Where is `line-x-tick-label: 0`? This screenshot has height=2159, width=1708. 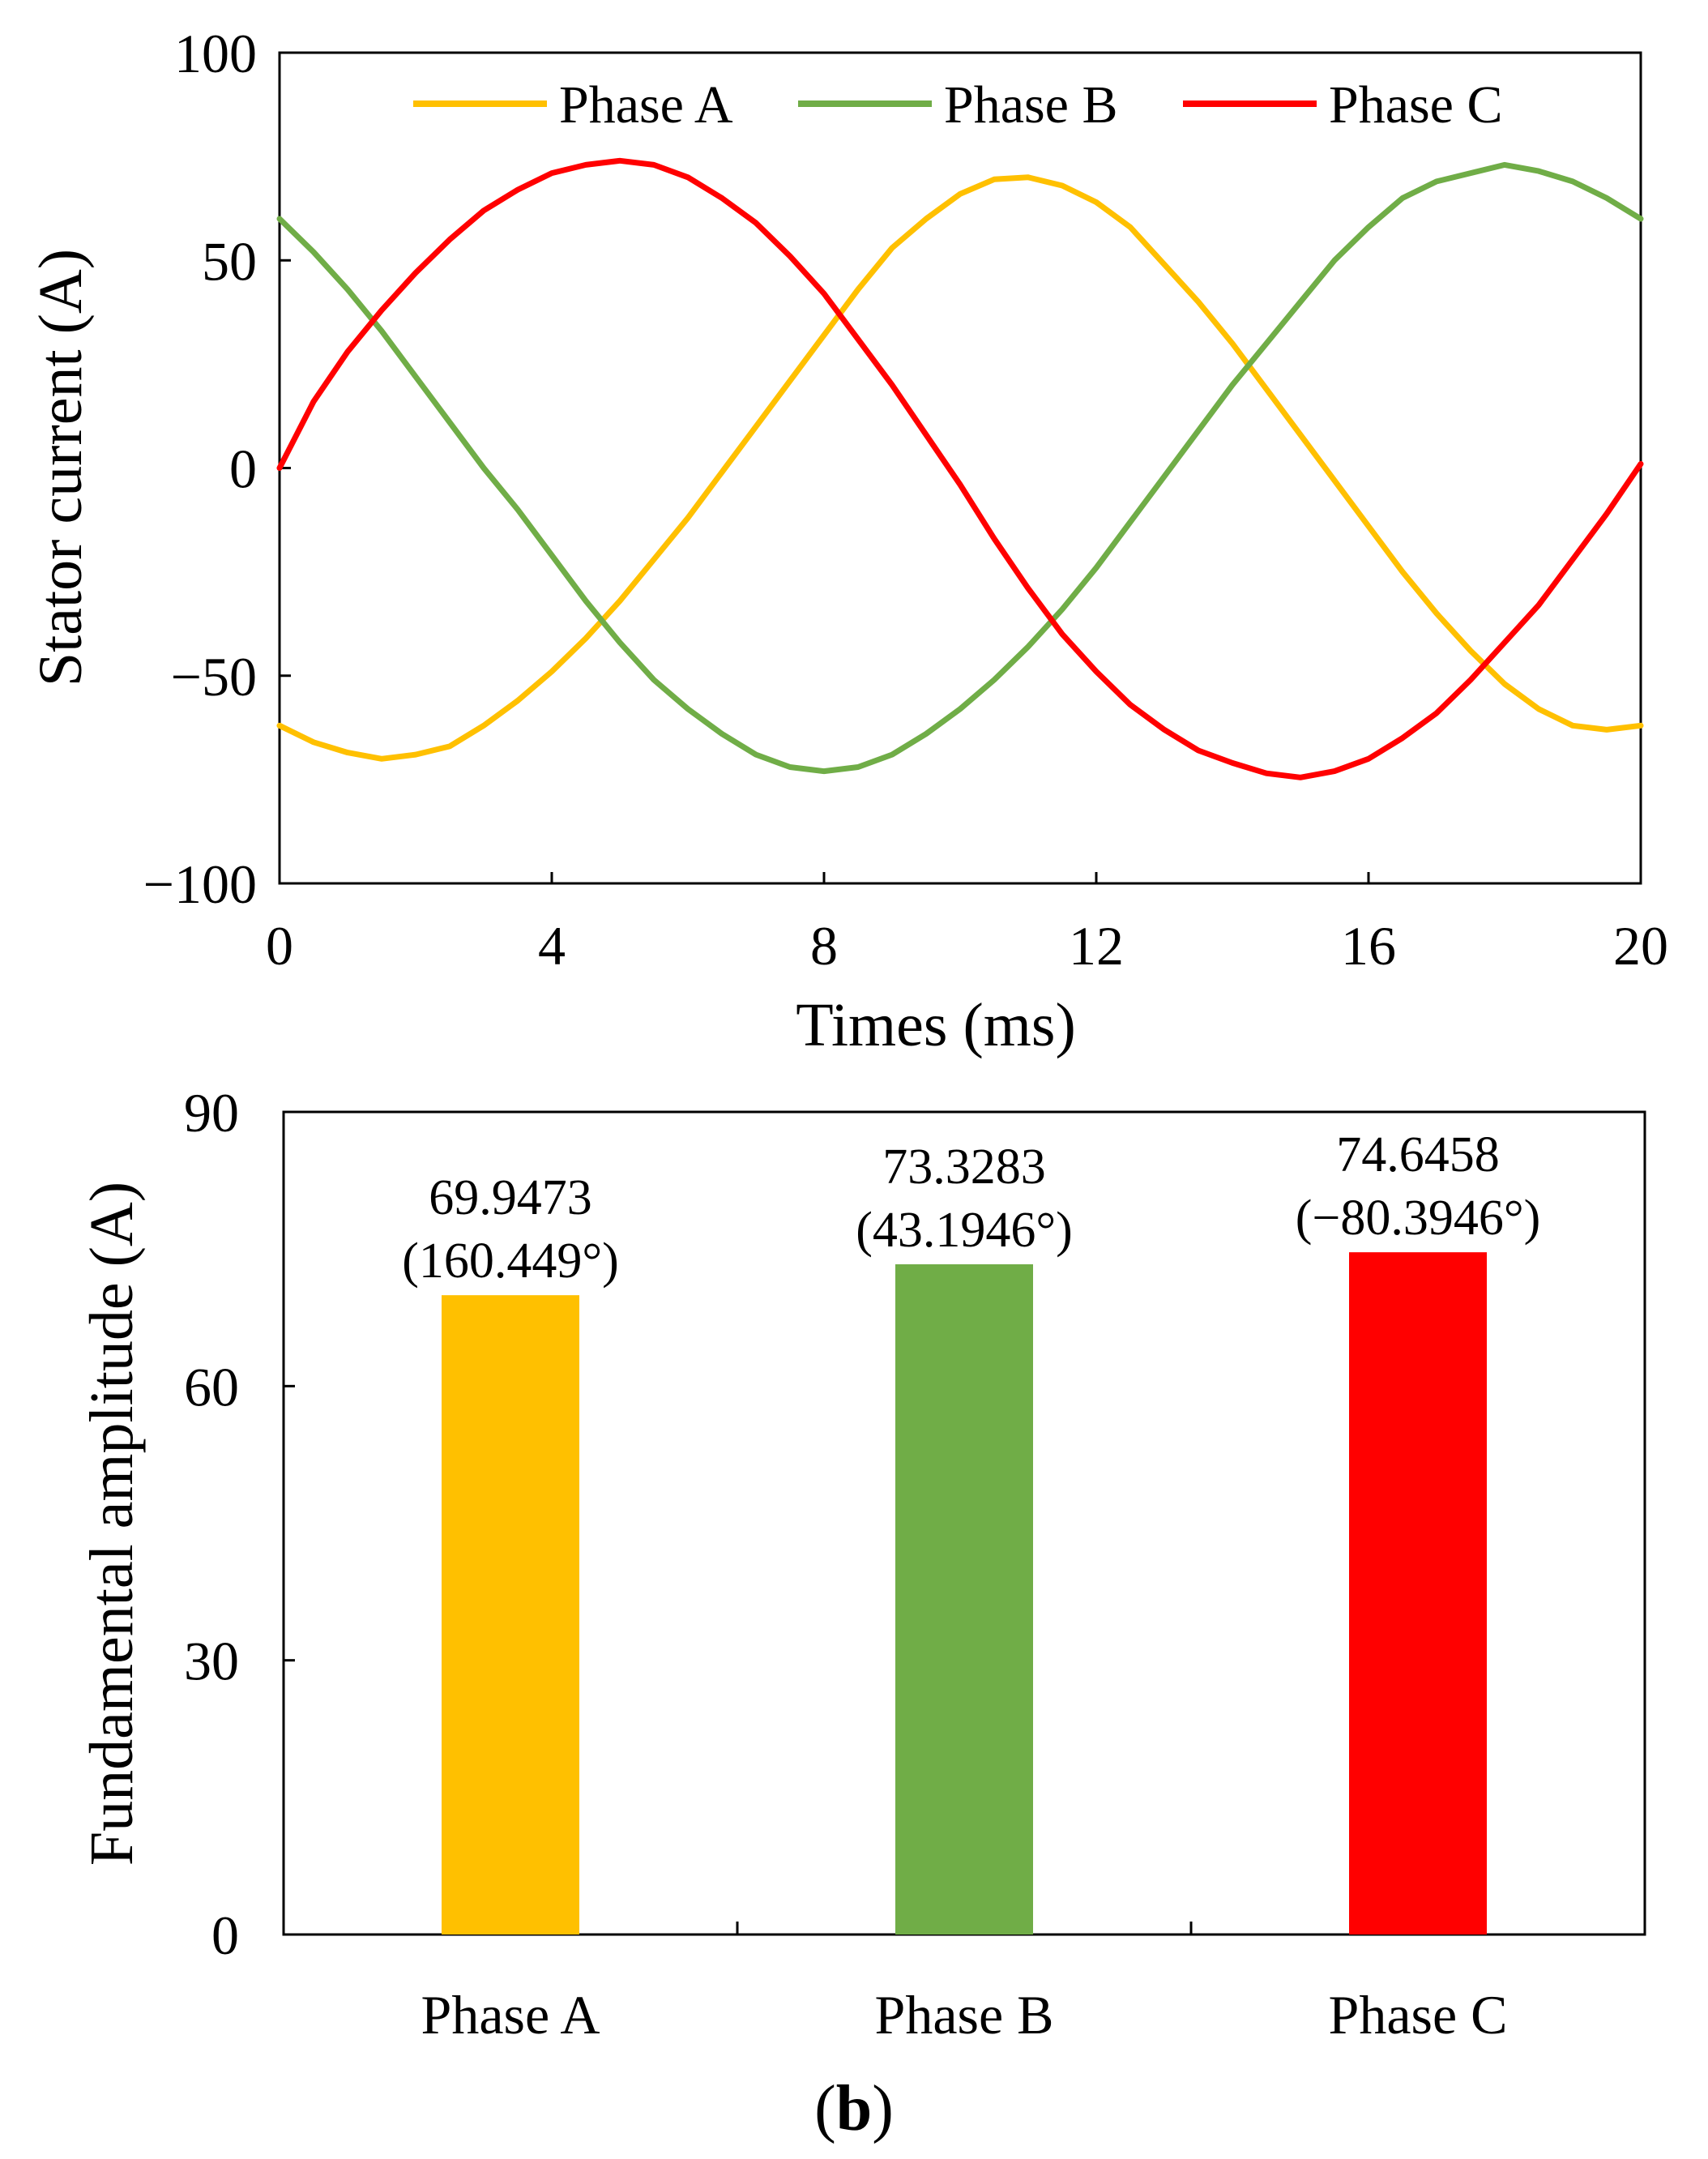 line-x-tick-label: 0 is located at coordinates (280, 946).